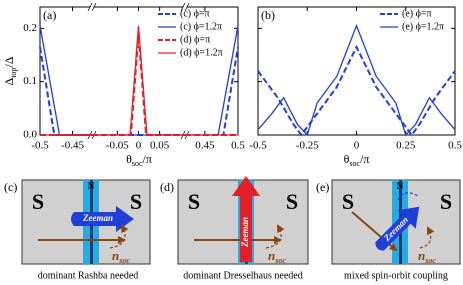 This screenshot has height=285, width=463. I want to click on x-tick-label: -0.45, so click(72, 146).